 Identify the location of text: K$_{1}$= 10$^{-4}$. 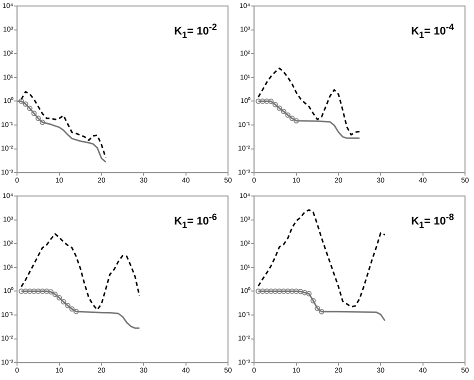
(432, 31).